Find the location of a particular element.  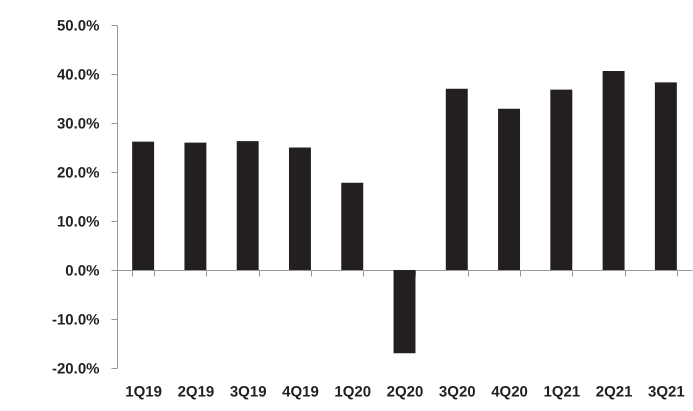

x-tick-label: 2Q21 is located at coordinates (614, 392).